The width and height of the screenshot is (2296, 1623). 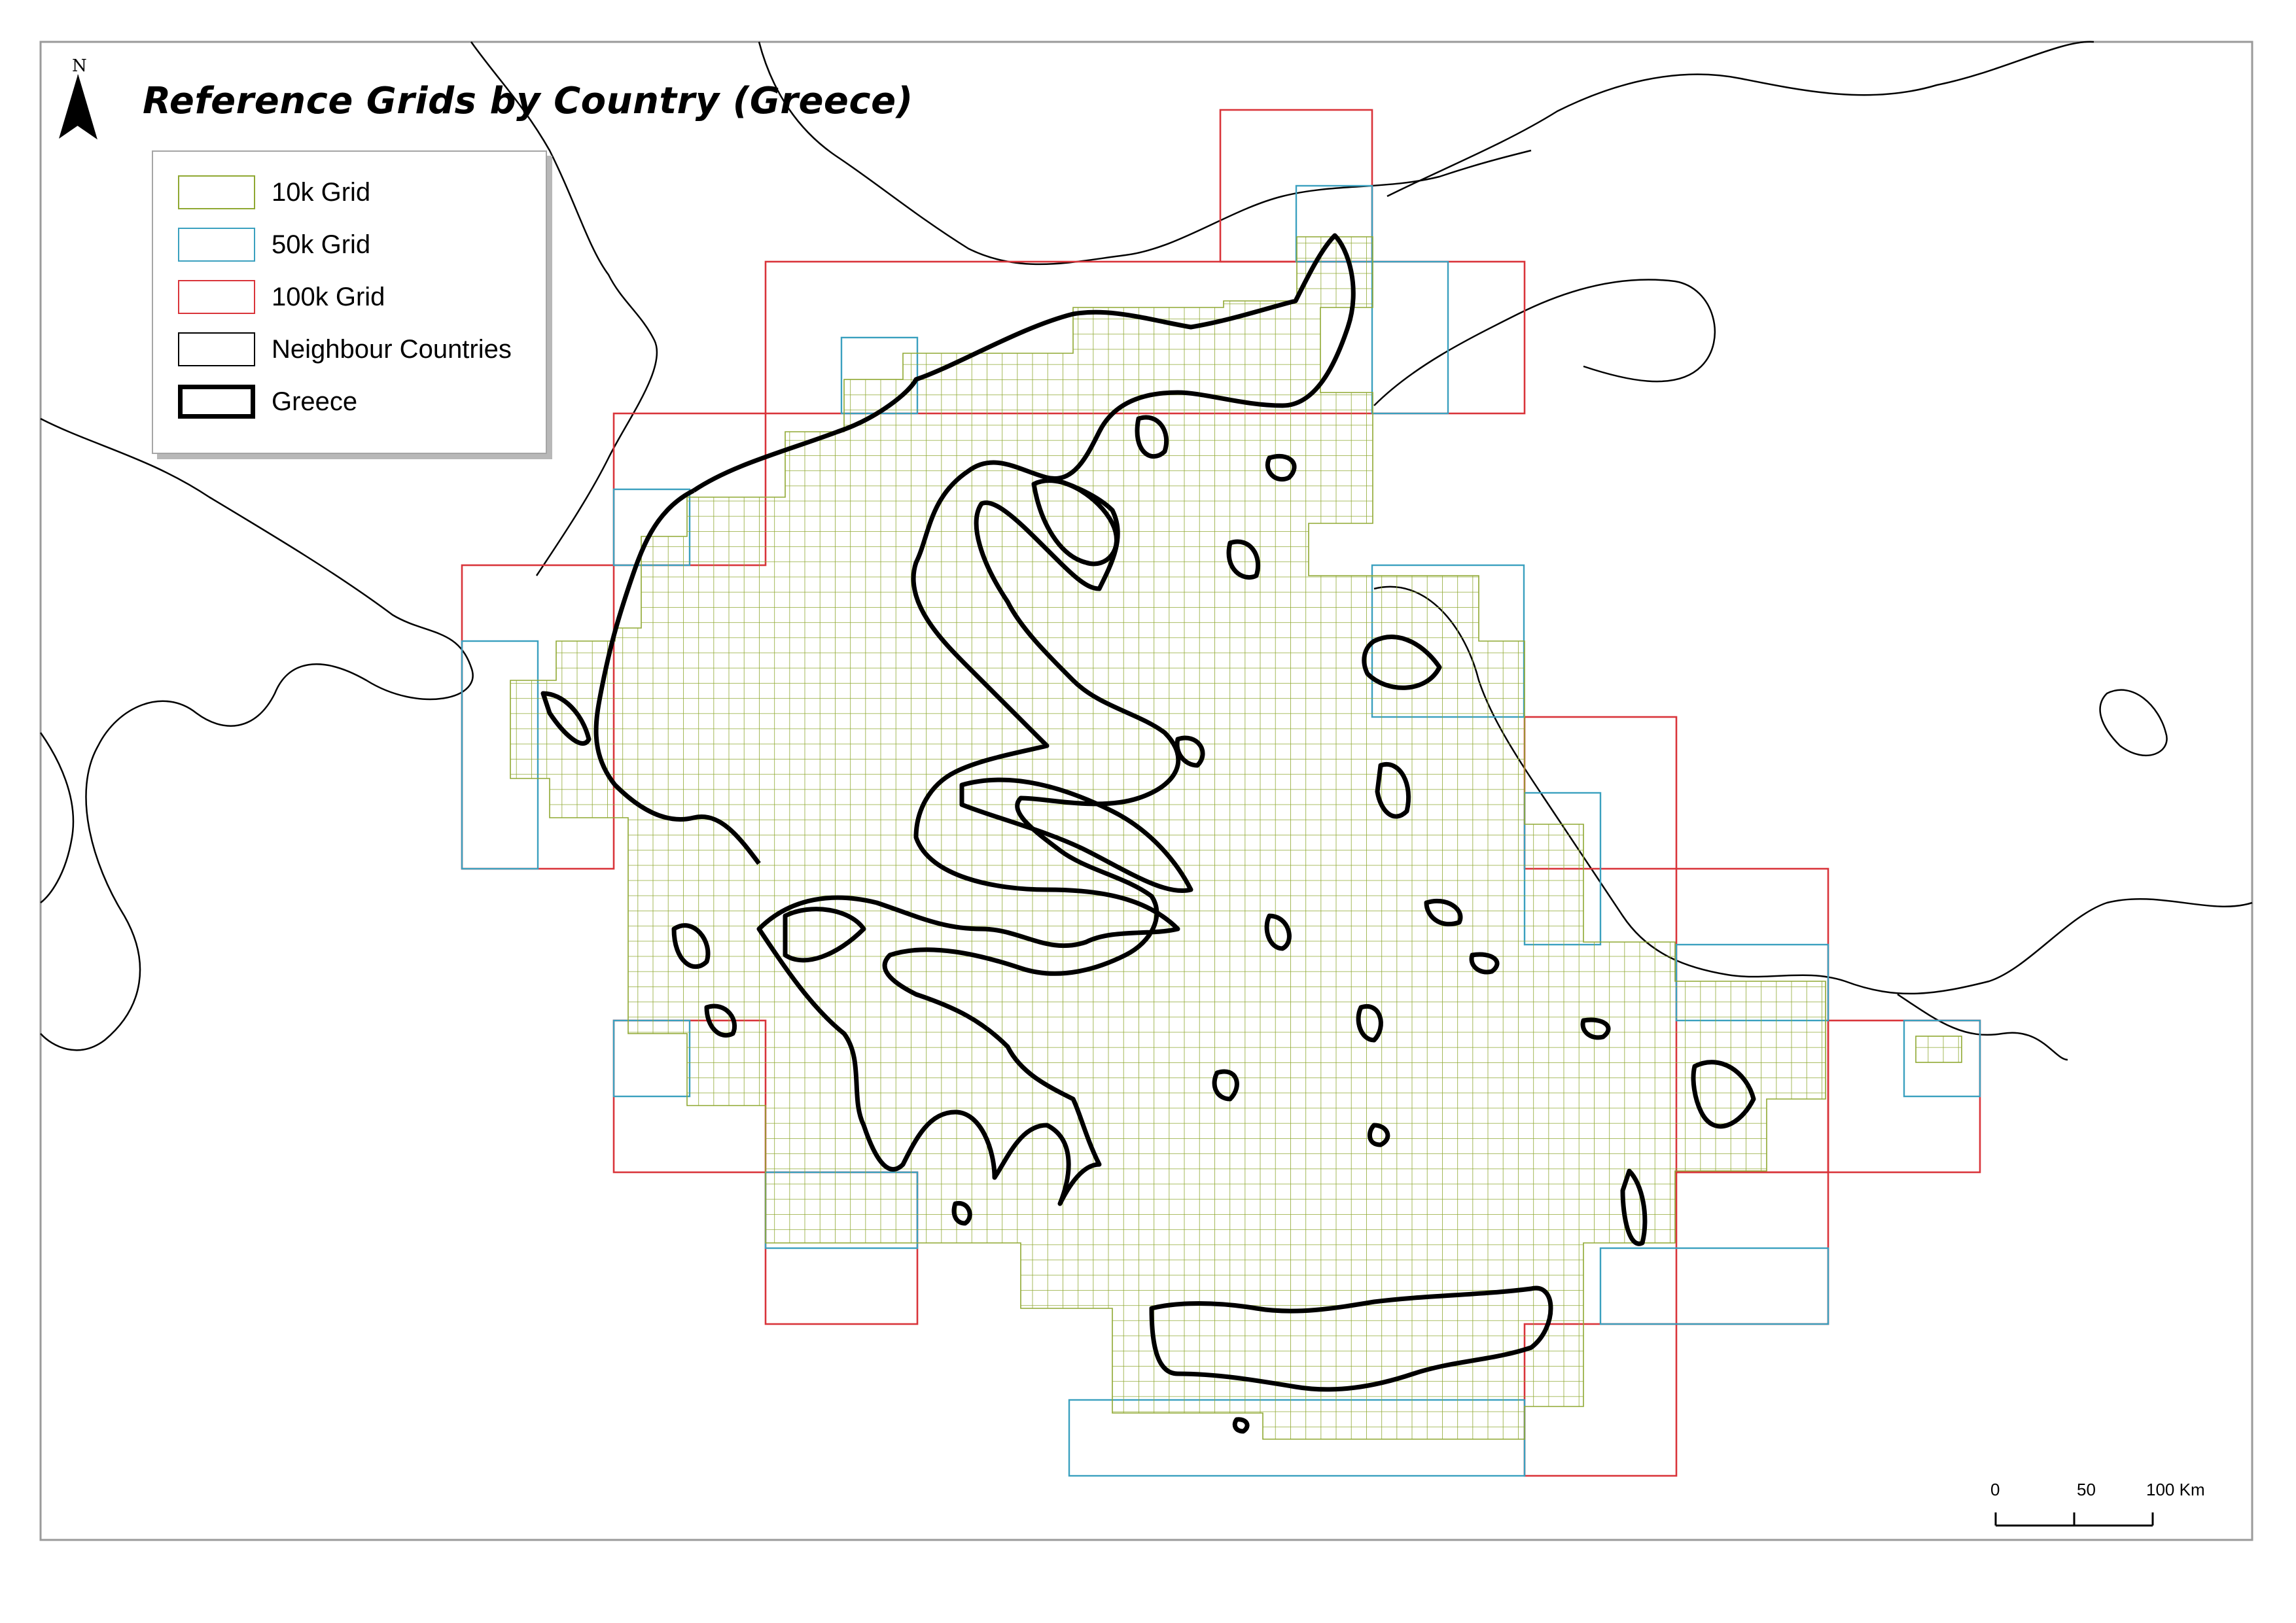 I want to click on karpathos-outline, so click(x=1634, y=1207).